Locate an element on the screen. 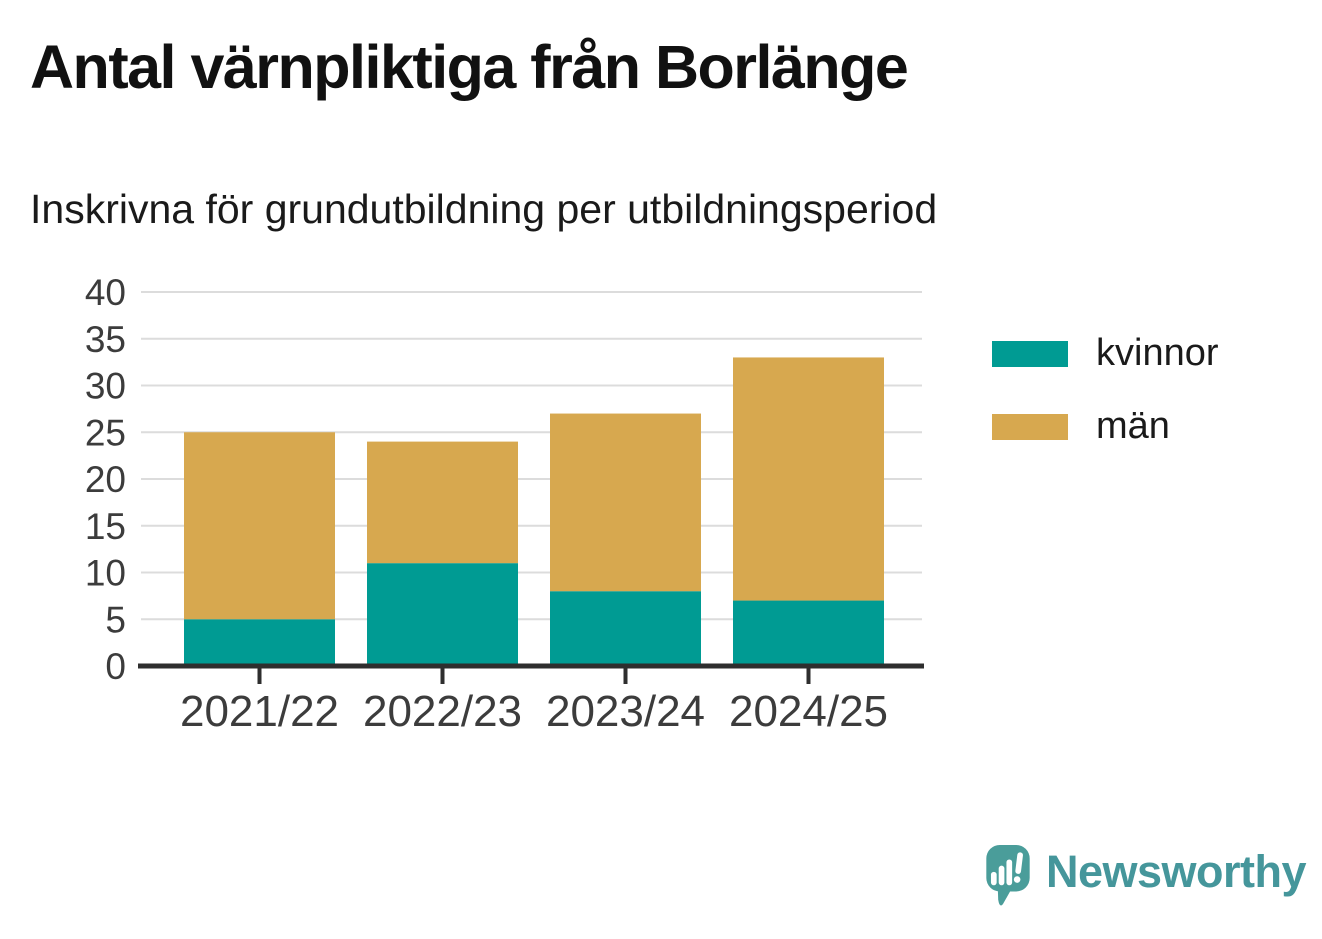  y-axis-tick-label: 5 is located at coordinates (115, 619).